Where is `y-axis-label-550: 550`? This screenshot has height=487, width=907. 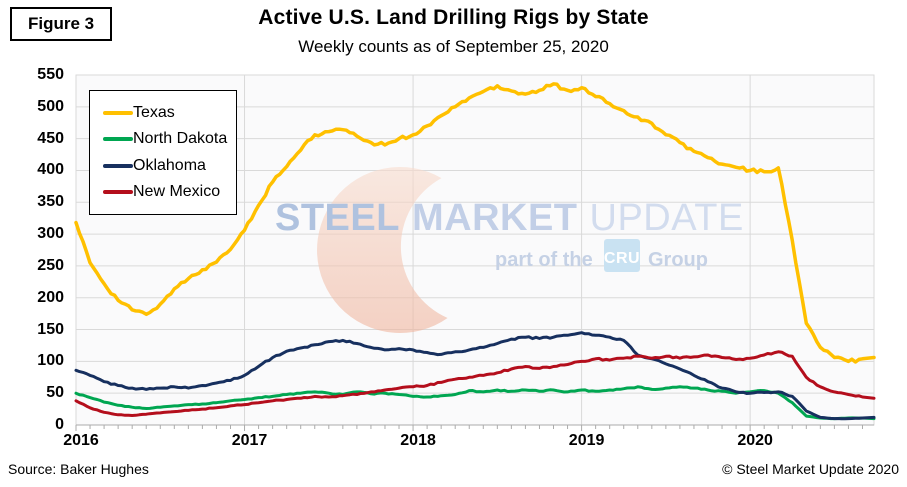
y-axis-label-550: 550 is located at coordinates (50, 74).